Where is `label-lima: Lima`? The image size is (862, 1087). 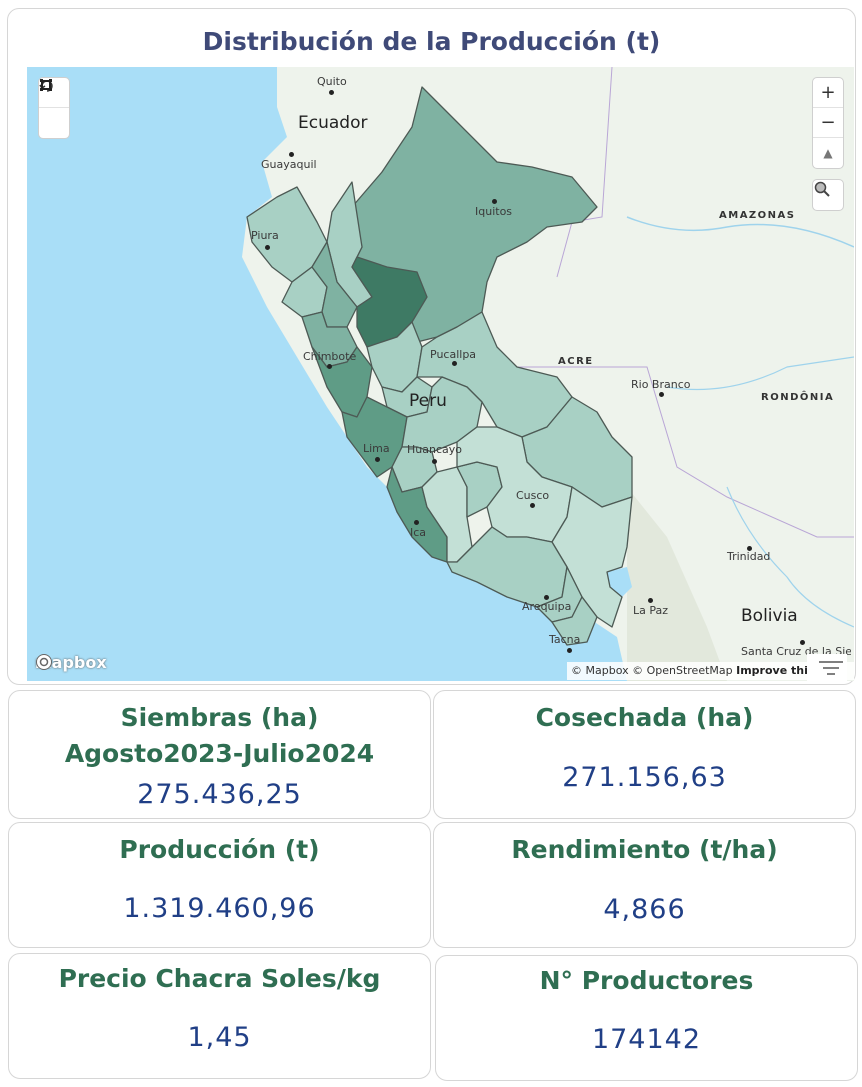 label-lima: Lima is located at coordinates (376, 448).